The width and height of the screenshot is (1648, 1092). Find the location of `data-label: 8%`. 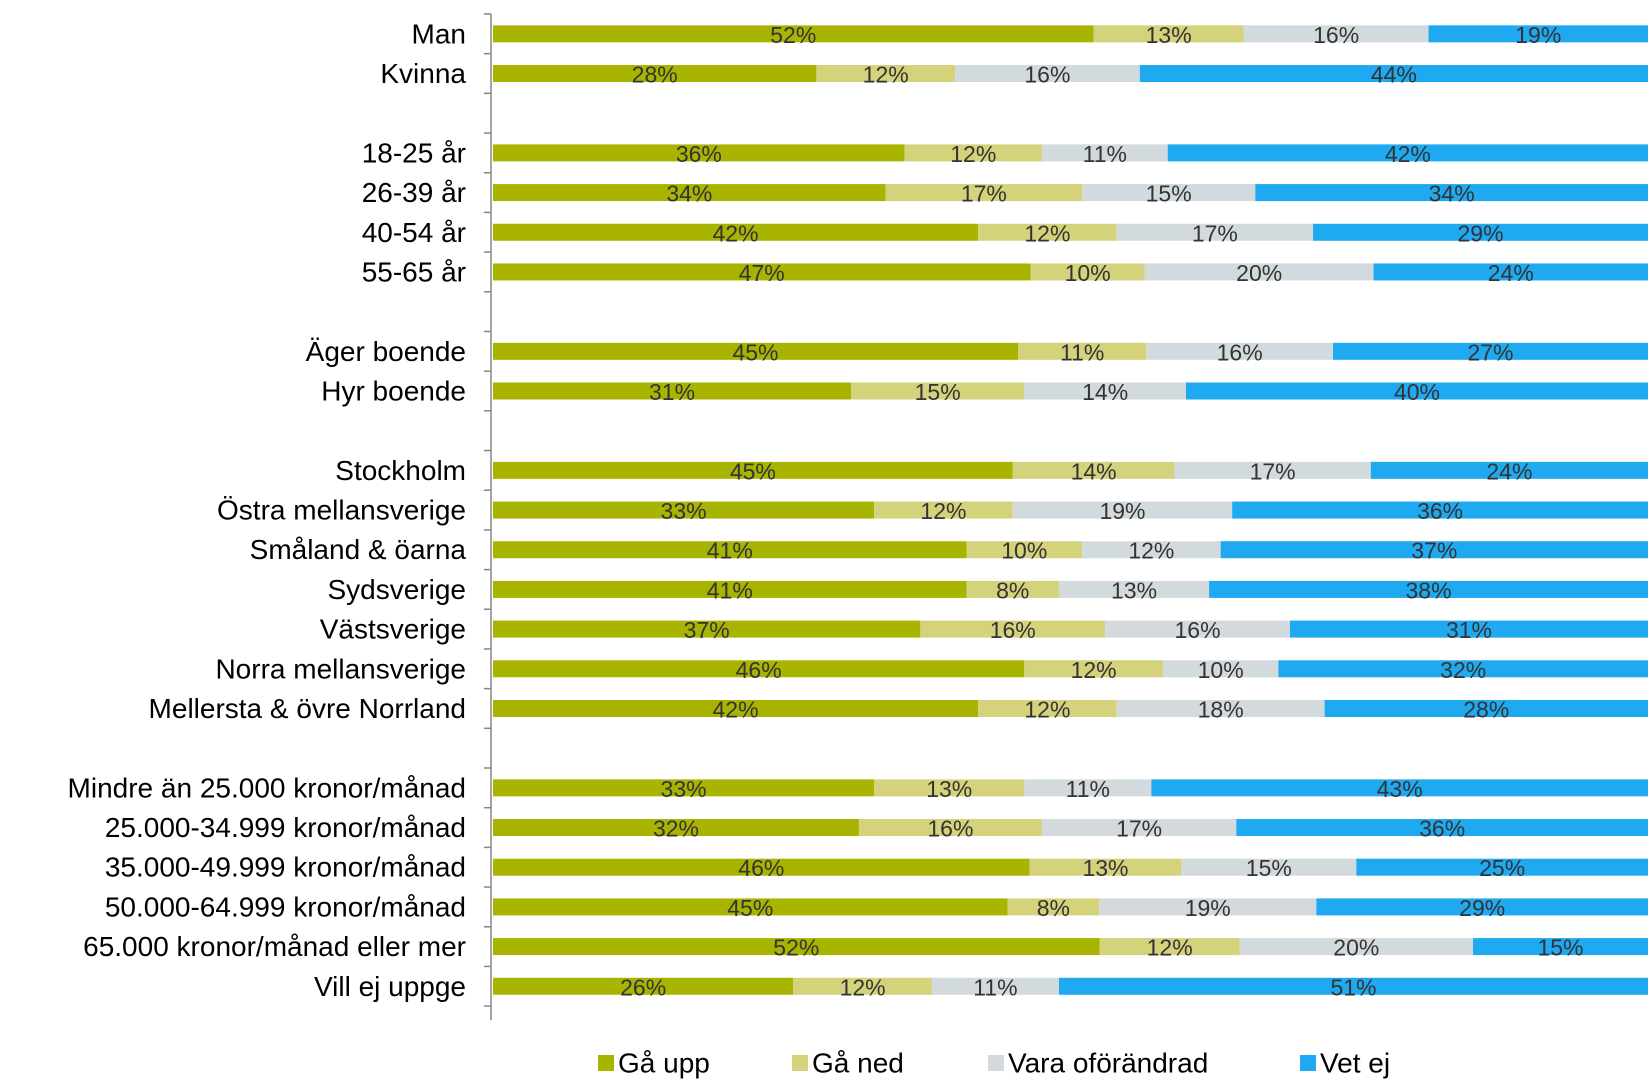

data-label: 8% is located at coordinates (1012, 590).